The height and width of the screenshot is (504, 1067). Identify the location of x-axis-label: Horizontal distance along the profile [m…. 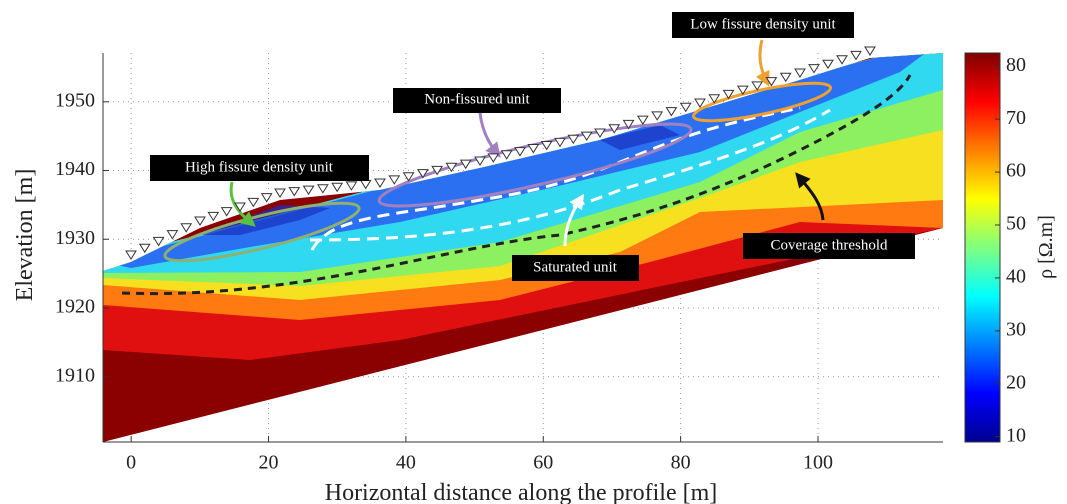
(521, 492).